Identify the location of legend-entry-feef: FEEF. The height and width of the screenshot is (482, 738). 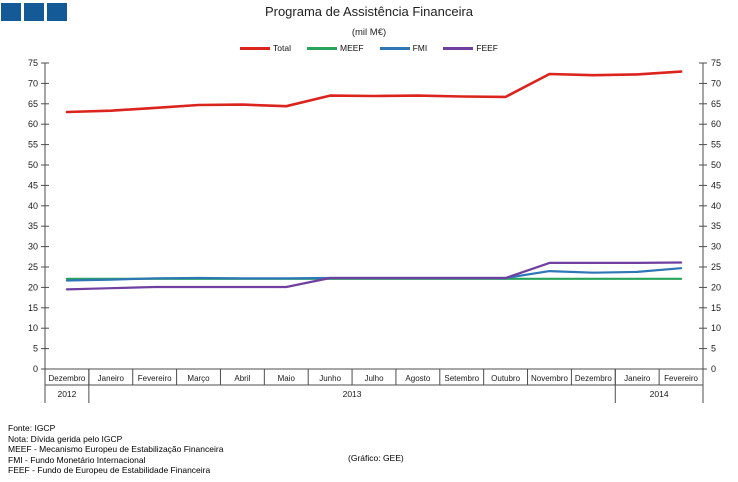
(470, 48).